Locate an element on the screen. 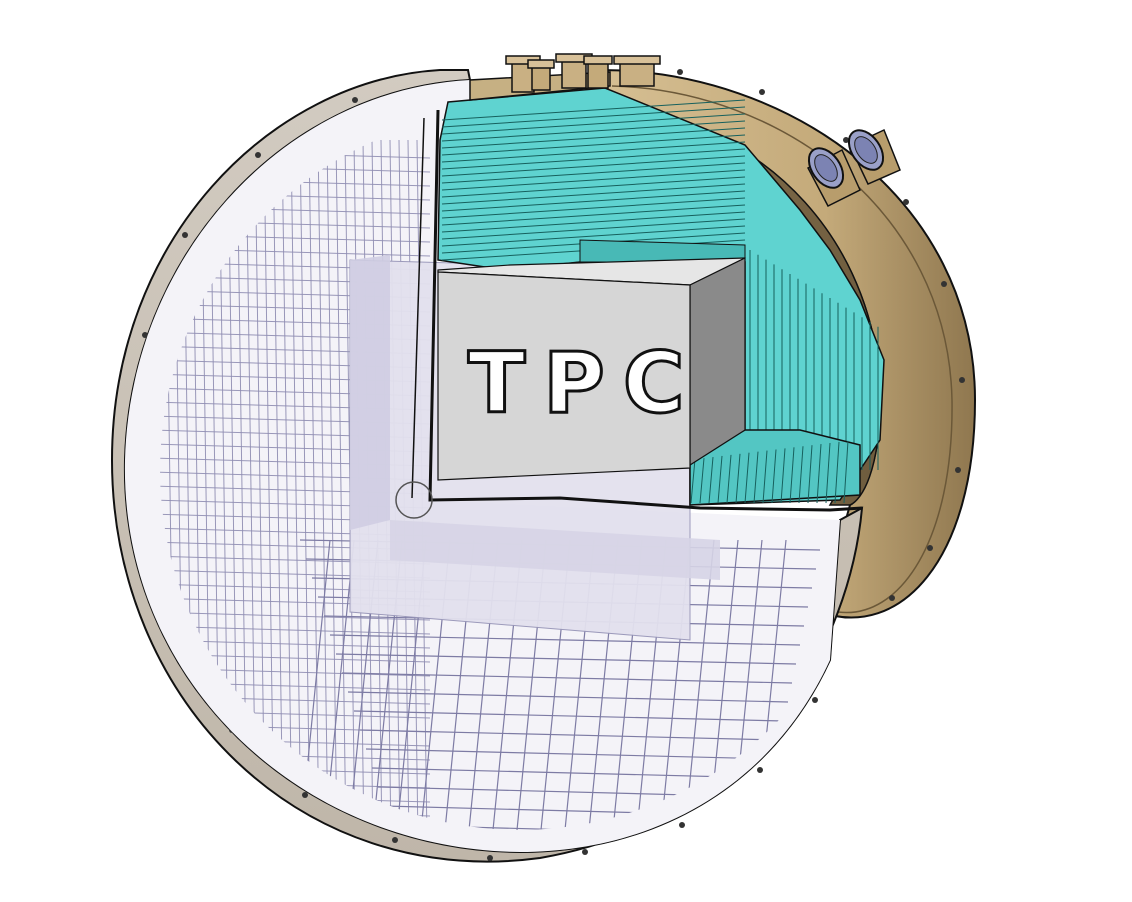 The height and width of the screenshot is (902, 1132). tpc-chamber: TPC is located at coordinates (591, 369).